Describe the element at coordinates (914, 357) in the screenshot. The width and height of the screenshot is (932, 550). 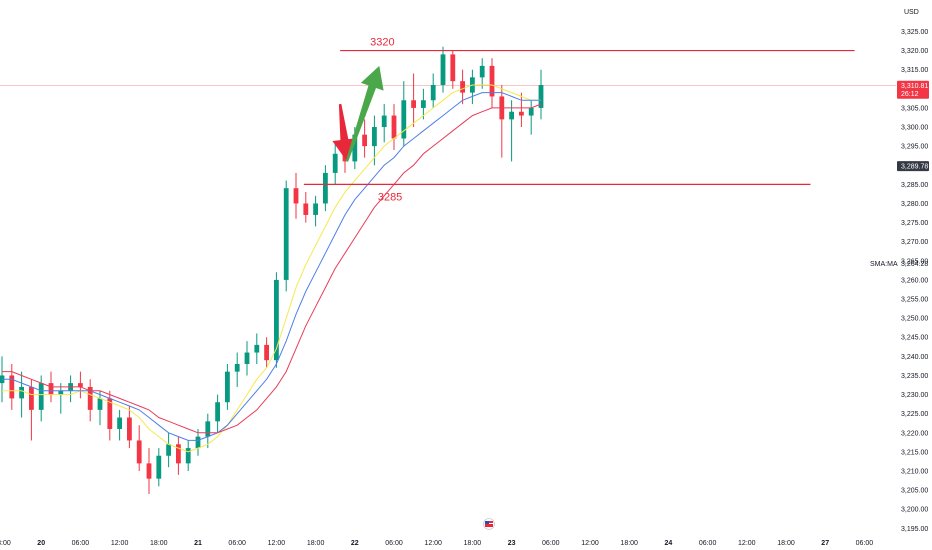
I see `price-tick: 3,240.00` at that location.